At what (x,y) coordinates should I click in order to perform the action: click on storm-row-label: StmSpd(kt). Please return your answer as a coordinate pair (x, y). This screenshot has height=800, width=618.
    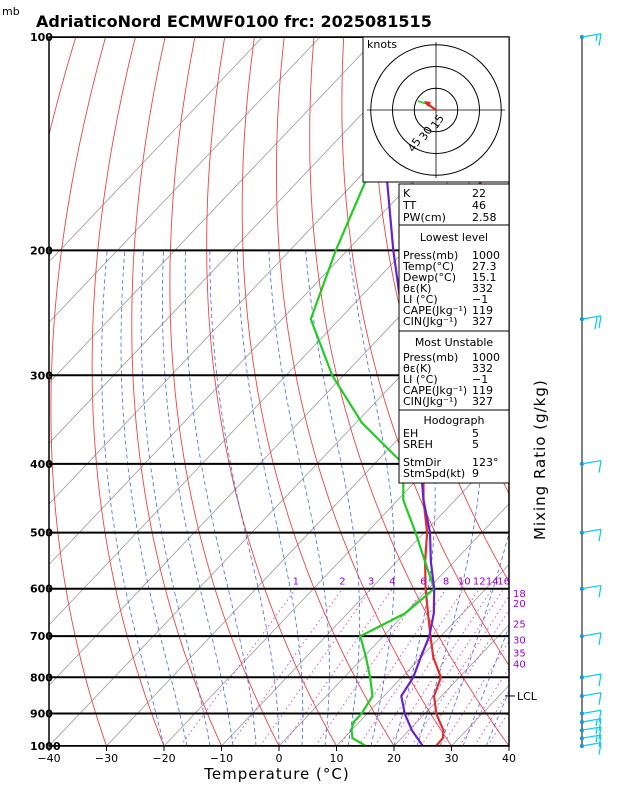
    Looking at the image, I should click on (434, 473).